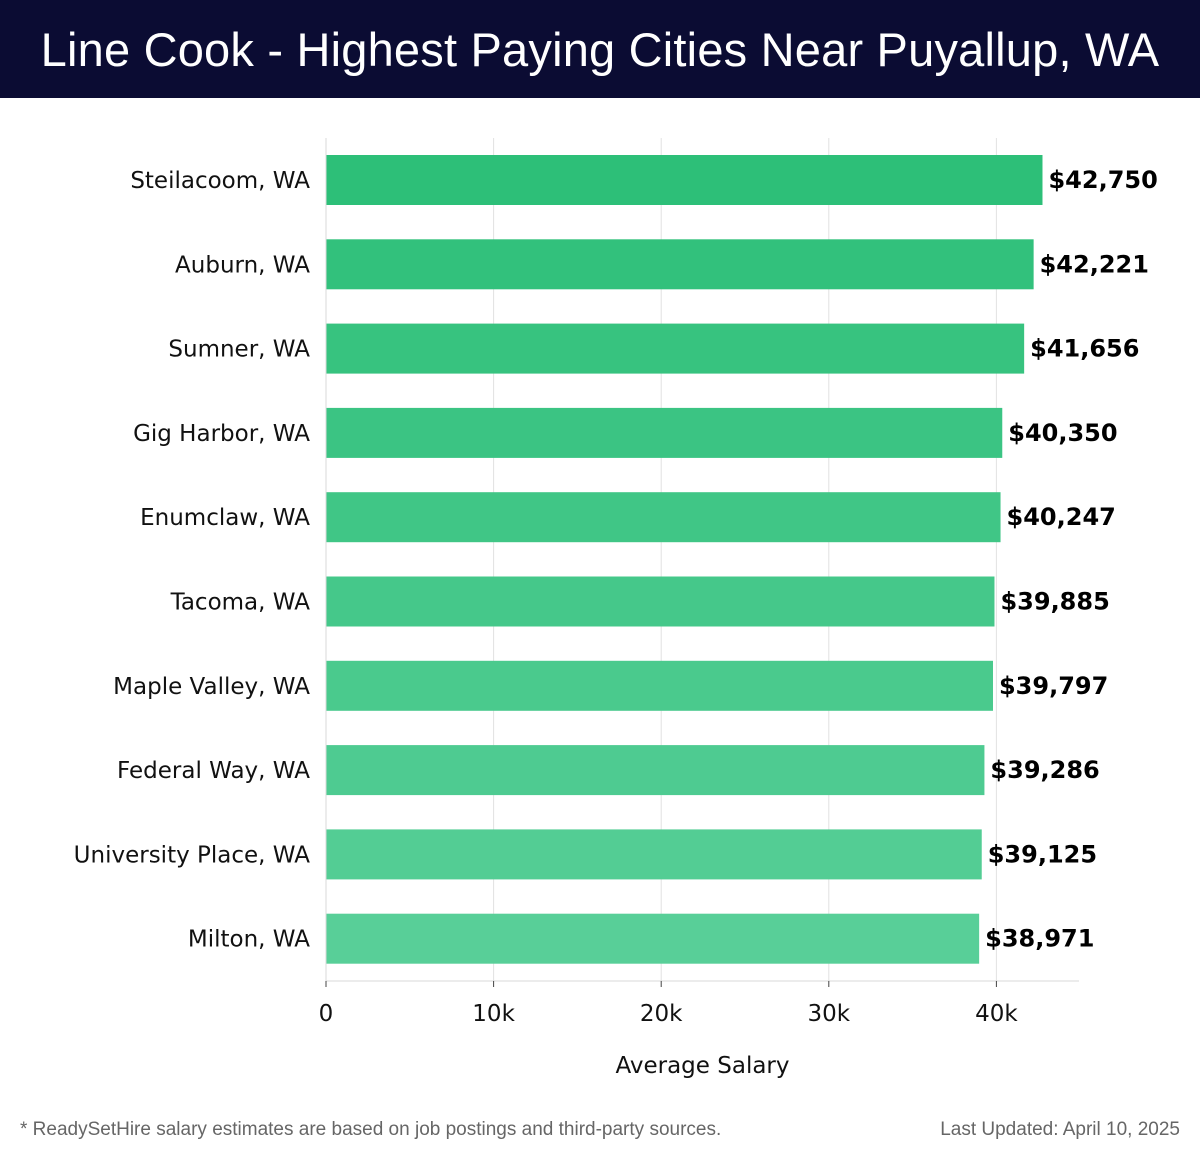 The height and width of the screenshot is (1158, 1200). What do you see at coordinates (221, 434) in the screenshot?
I see `category-label: Gig Harbor, WA` at bounding box center [221, 434].